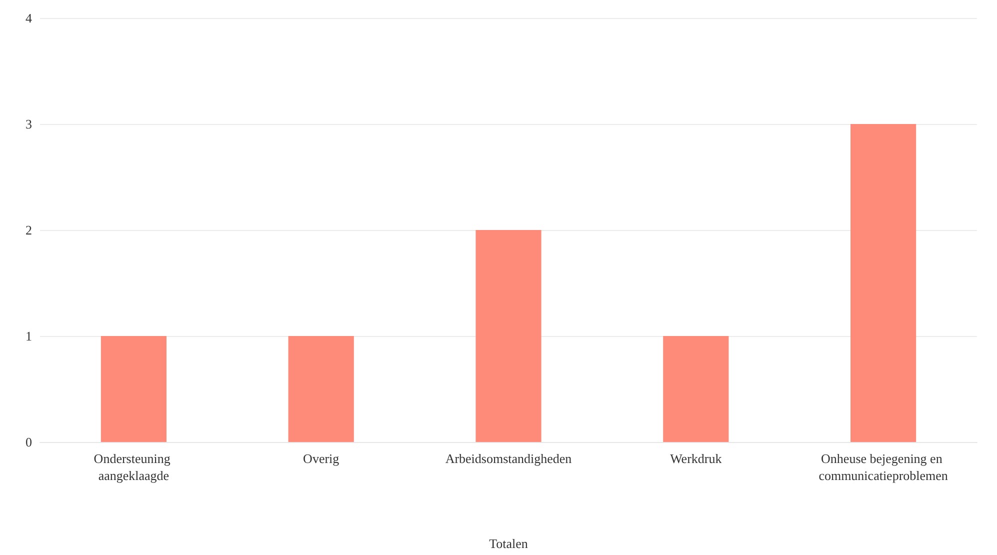  I want to click on x-tick-label: Ondersteuning aangeklaagde, so click(134, 467).